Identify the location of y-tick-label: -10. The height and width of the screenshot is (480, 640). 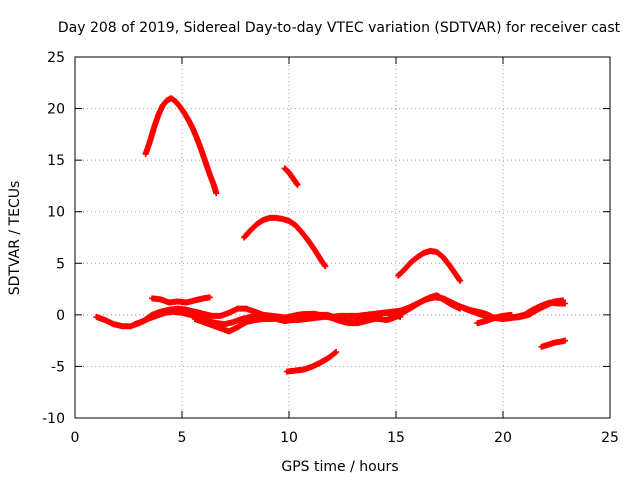
(53, 419).